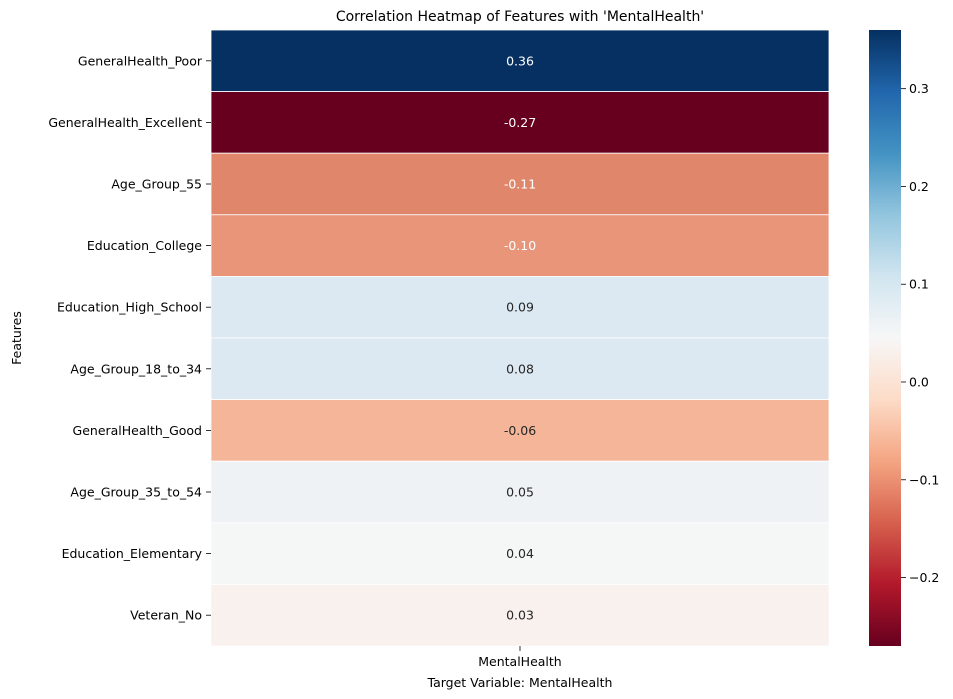 This screenshot has height=699, width=953. What do you see at coordinates (132, 553) in the screenshot?
I see `row-label: Education_Elementary` at bounding box center [132, 553].